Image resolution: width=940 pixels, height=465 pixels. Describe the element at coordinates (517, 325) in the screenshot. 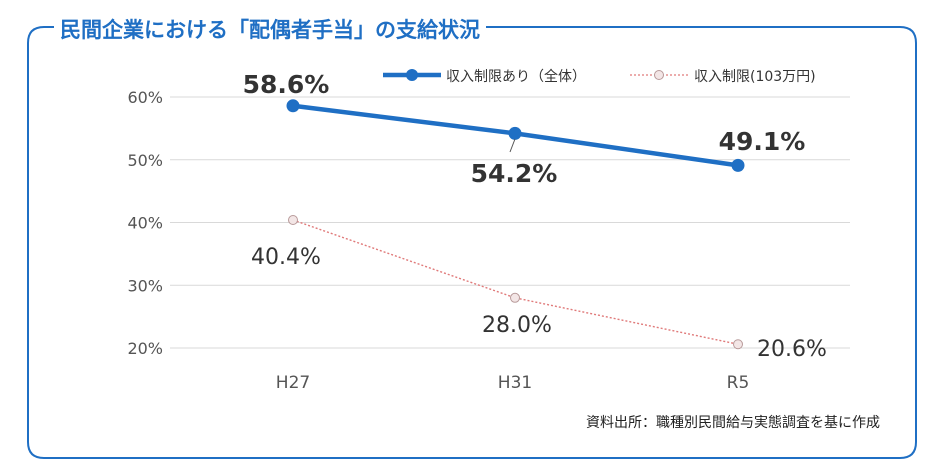

I see `data-label-103man: 28.0%` at that location.